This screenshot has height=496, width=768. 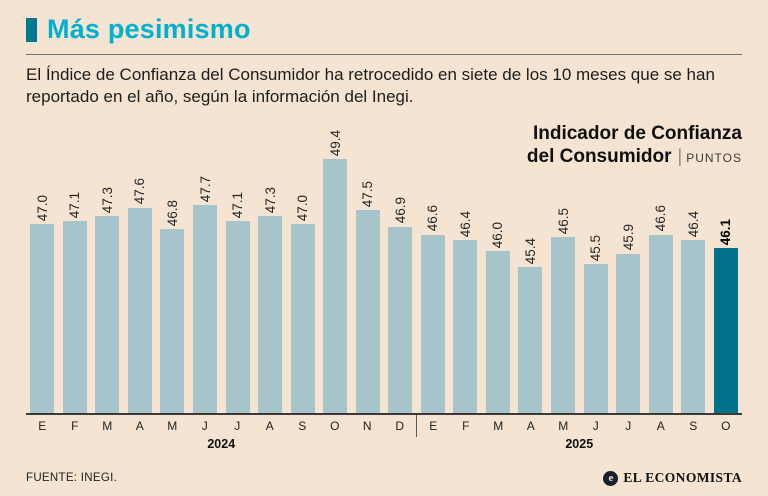 I want to click on bar-value-label: 45.5, so click(x=596, y=248).